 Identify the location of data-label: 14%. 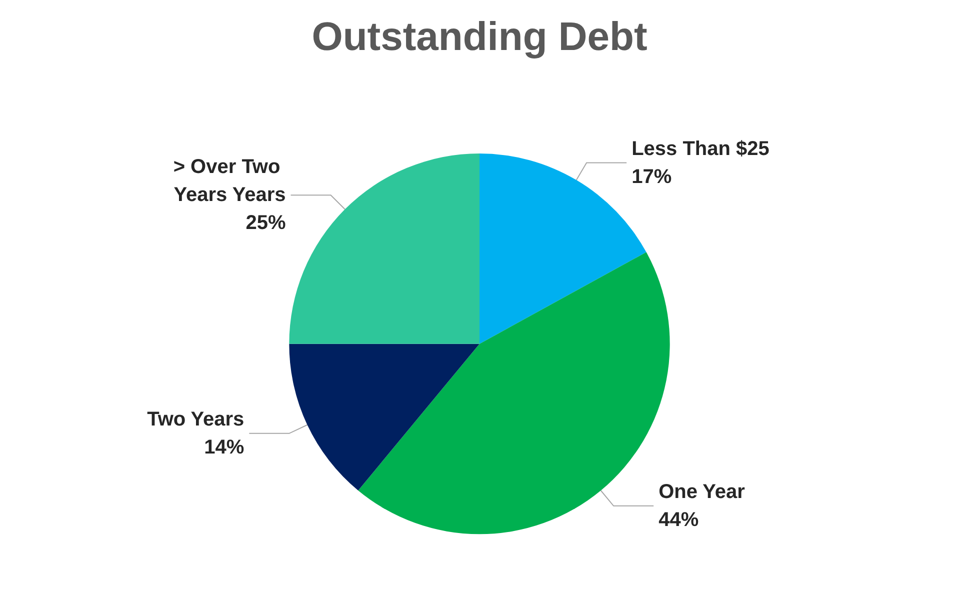
(224, 447).